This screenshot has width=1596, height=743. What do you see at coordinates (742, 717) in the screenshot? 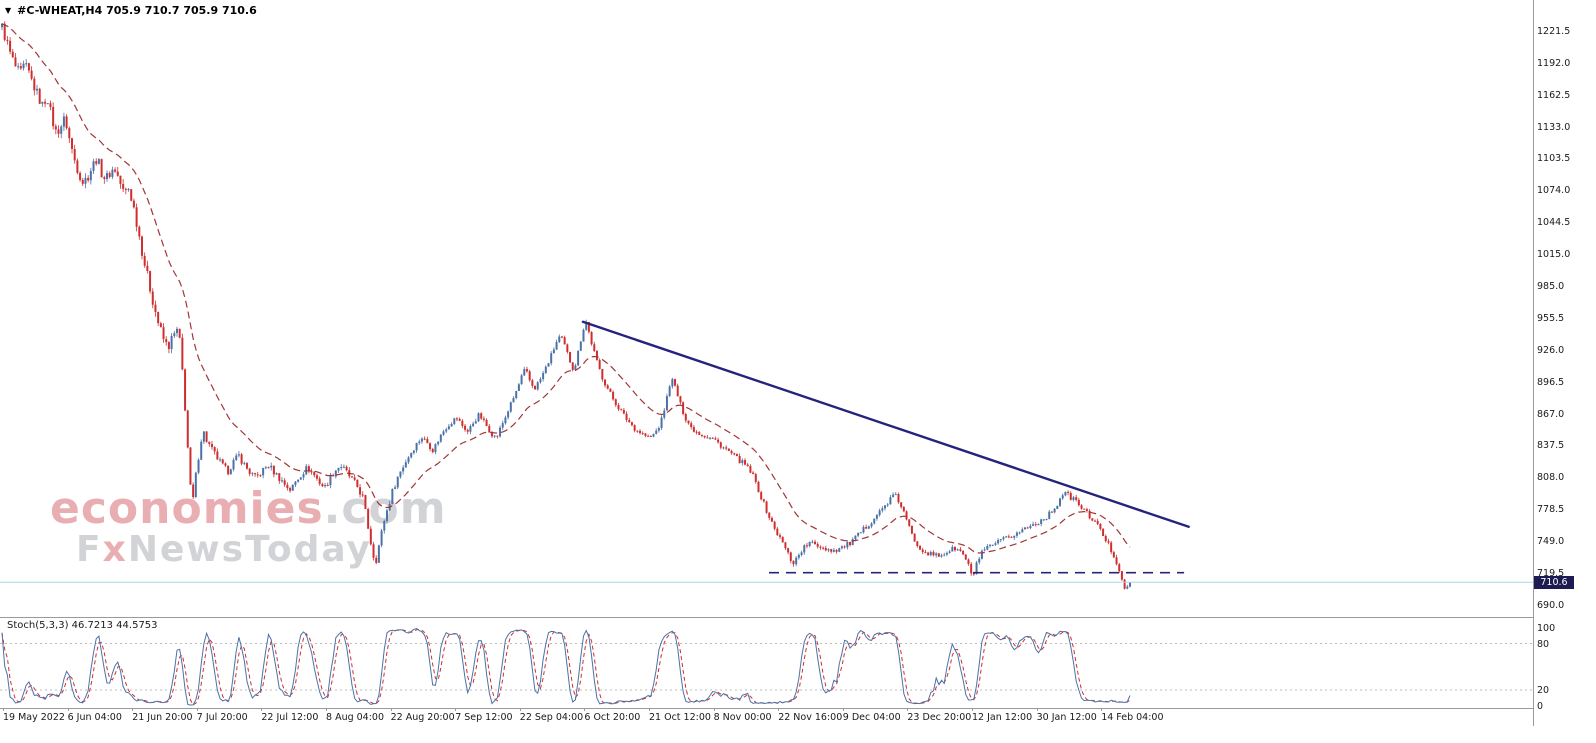
I see `time-axis-label: 8 Nov 00:00` at bounding box center [742, 717].